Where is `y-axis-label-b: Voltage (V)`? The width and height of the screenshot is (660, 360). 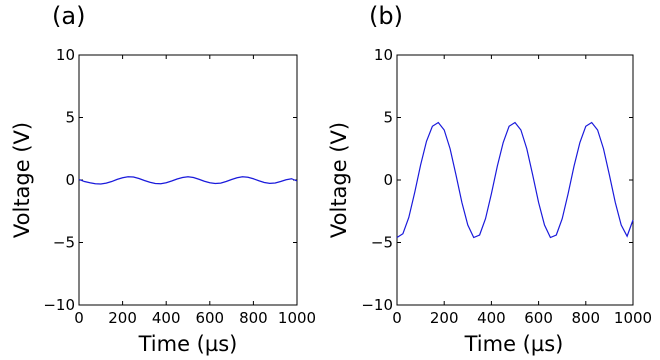 y-axis-label-b: Voltage (V) is located at coordinates (339, 180).